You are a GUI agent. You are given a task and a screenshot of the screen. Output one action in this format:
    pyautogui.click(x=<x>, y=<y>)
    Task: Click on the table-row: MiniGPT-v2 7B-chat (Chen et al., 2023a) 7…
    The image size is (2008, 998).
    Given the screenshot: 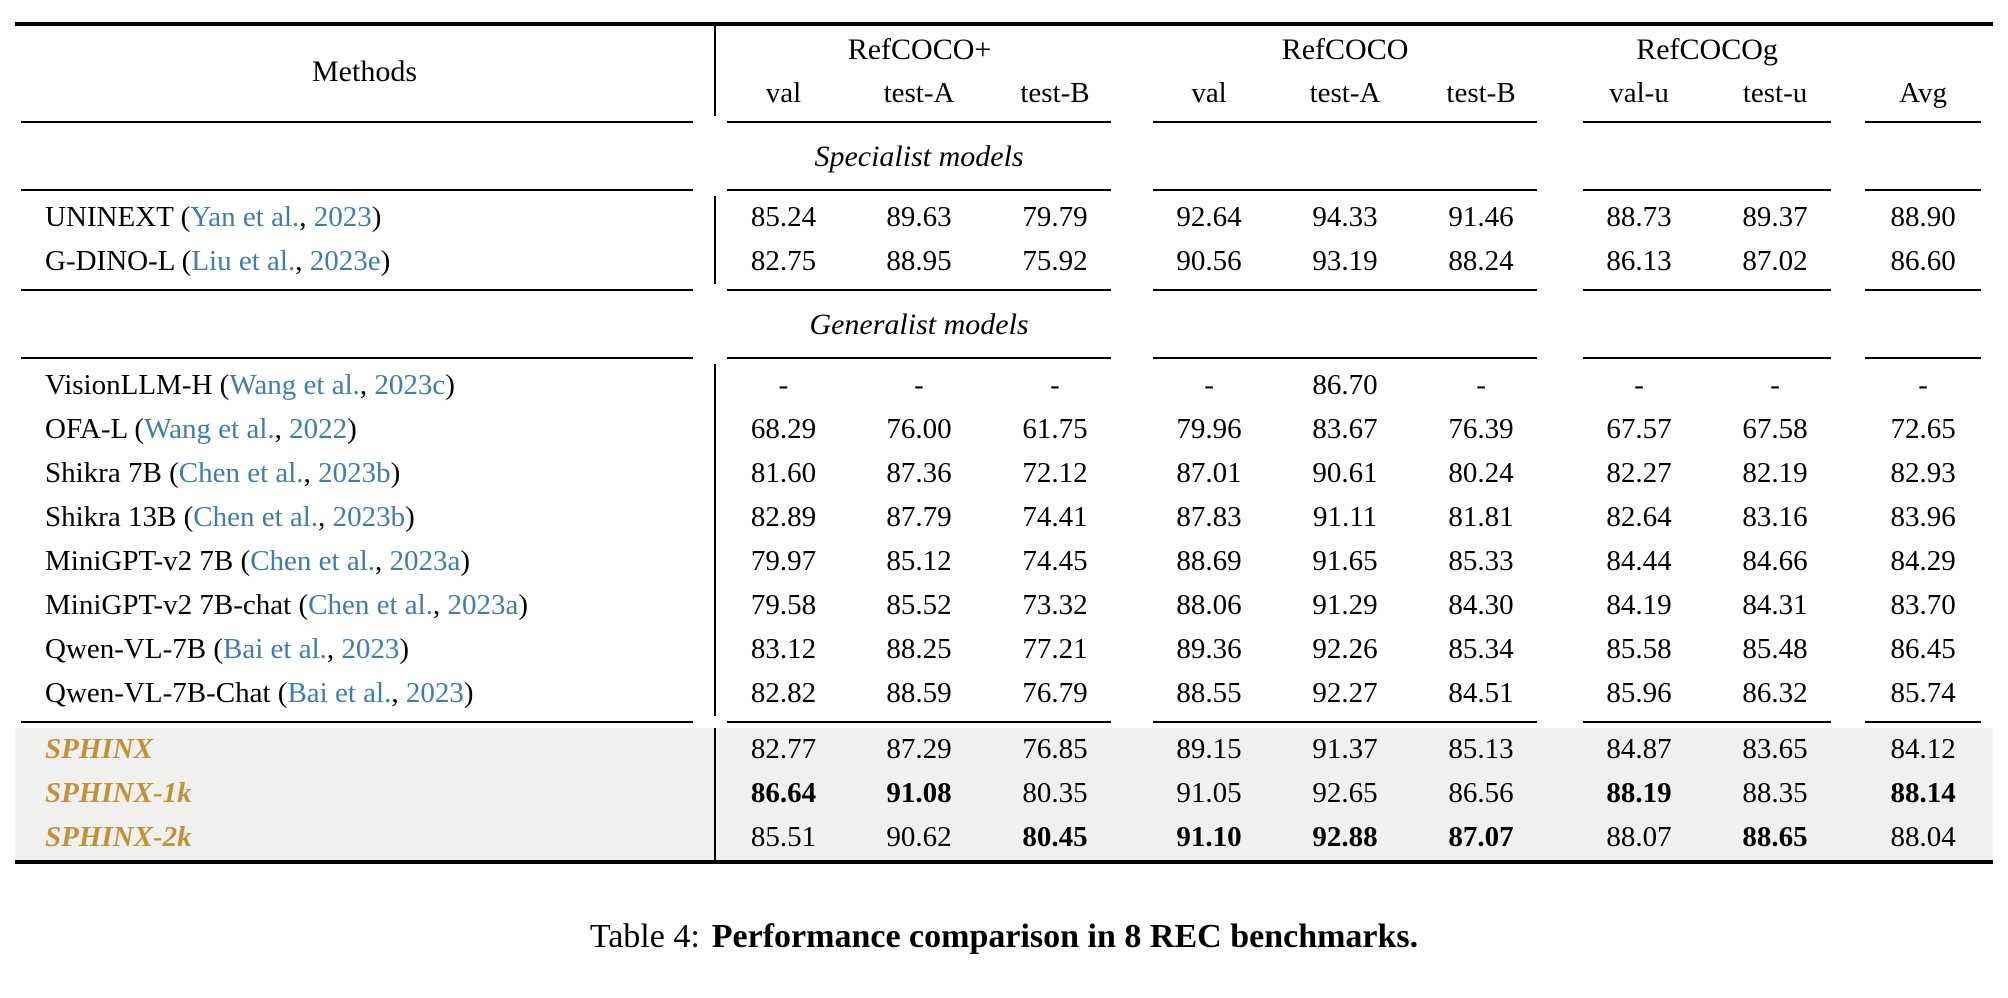 What is the action you would take?
    pyautogui.click(x=1004, y=606)
    